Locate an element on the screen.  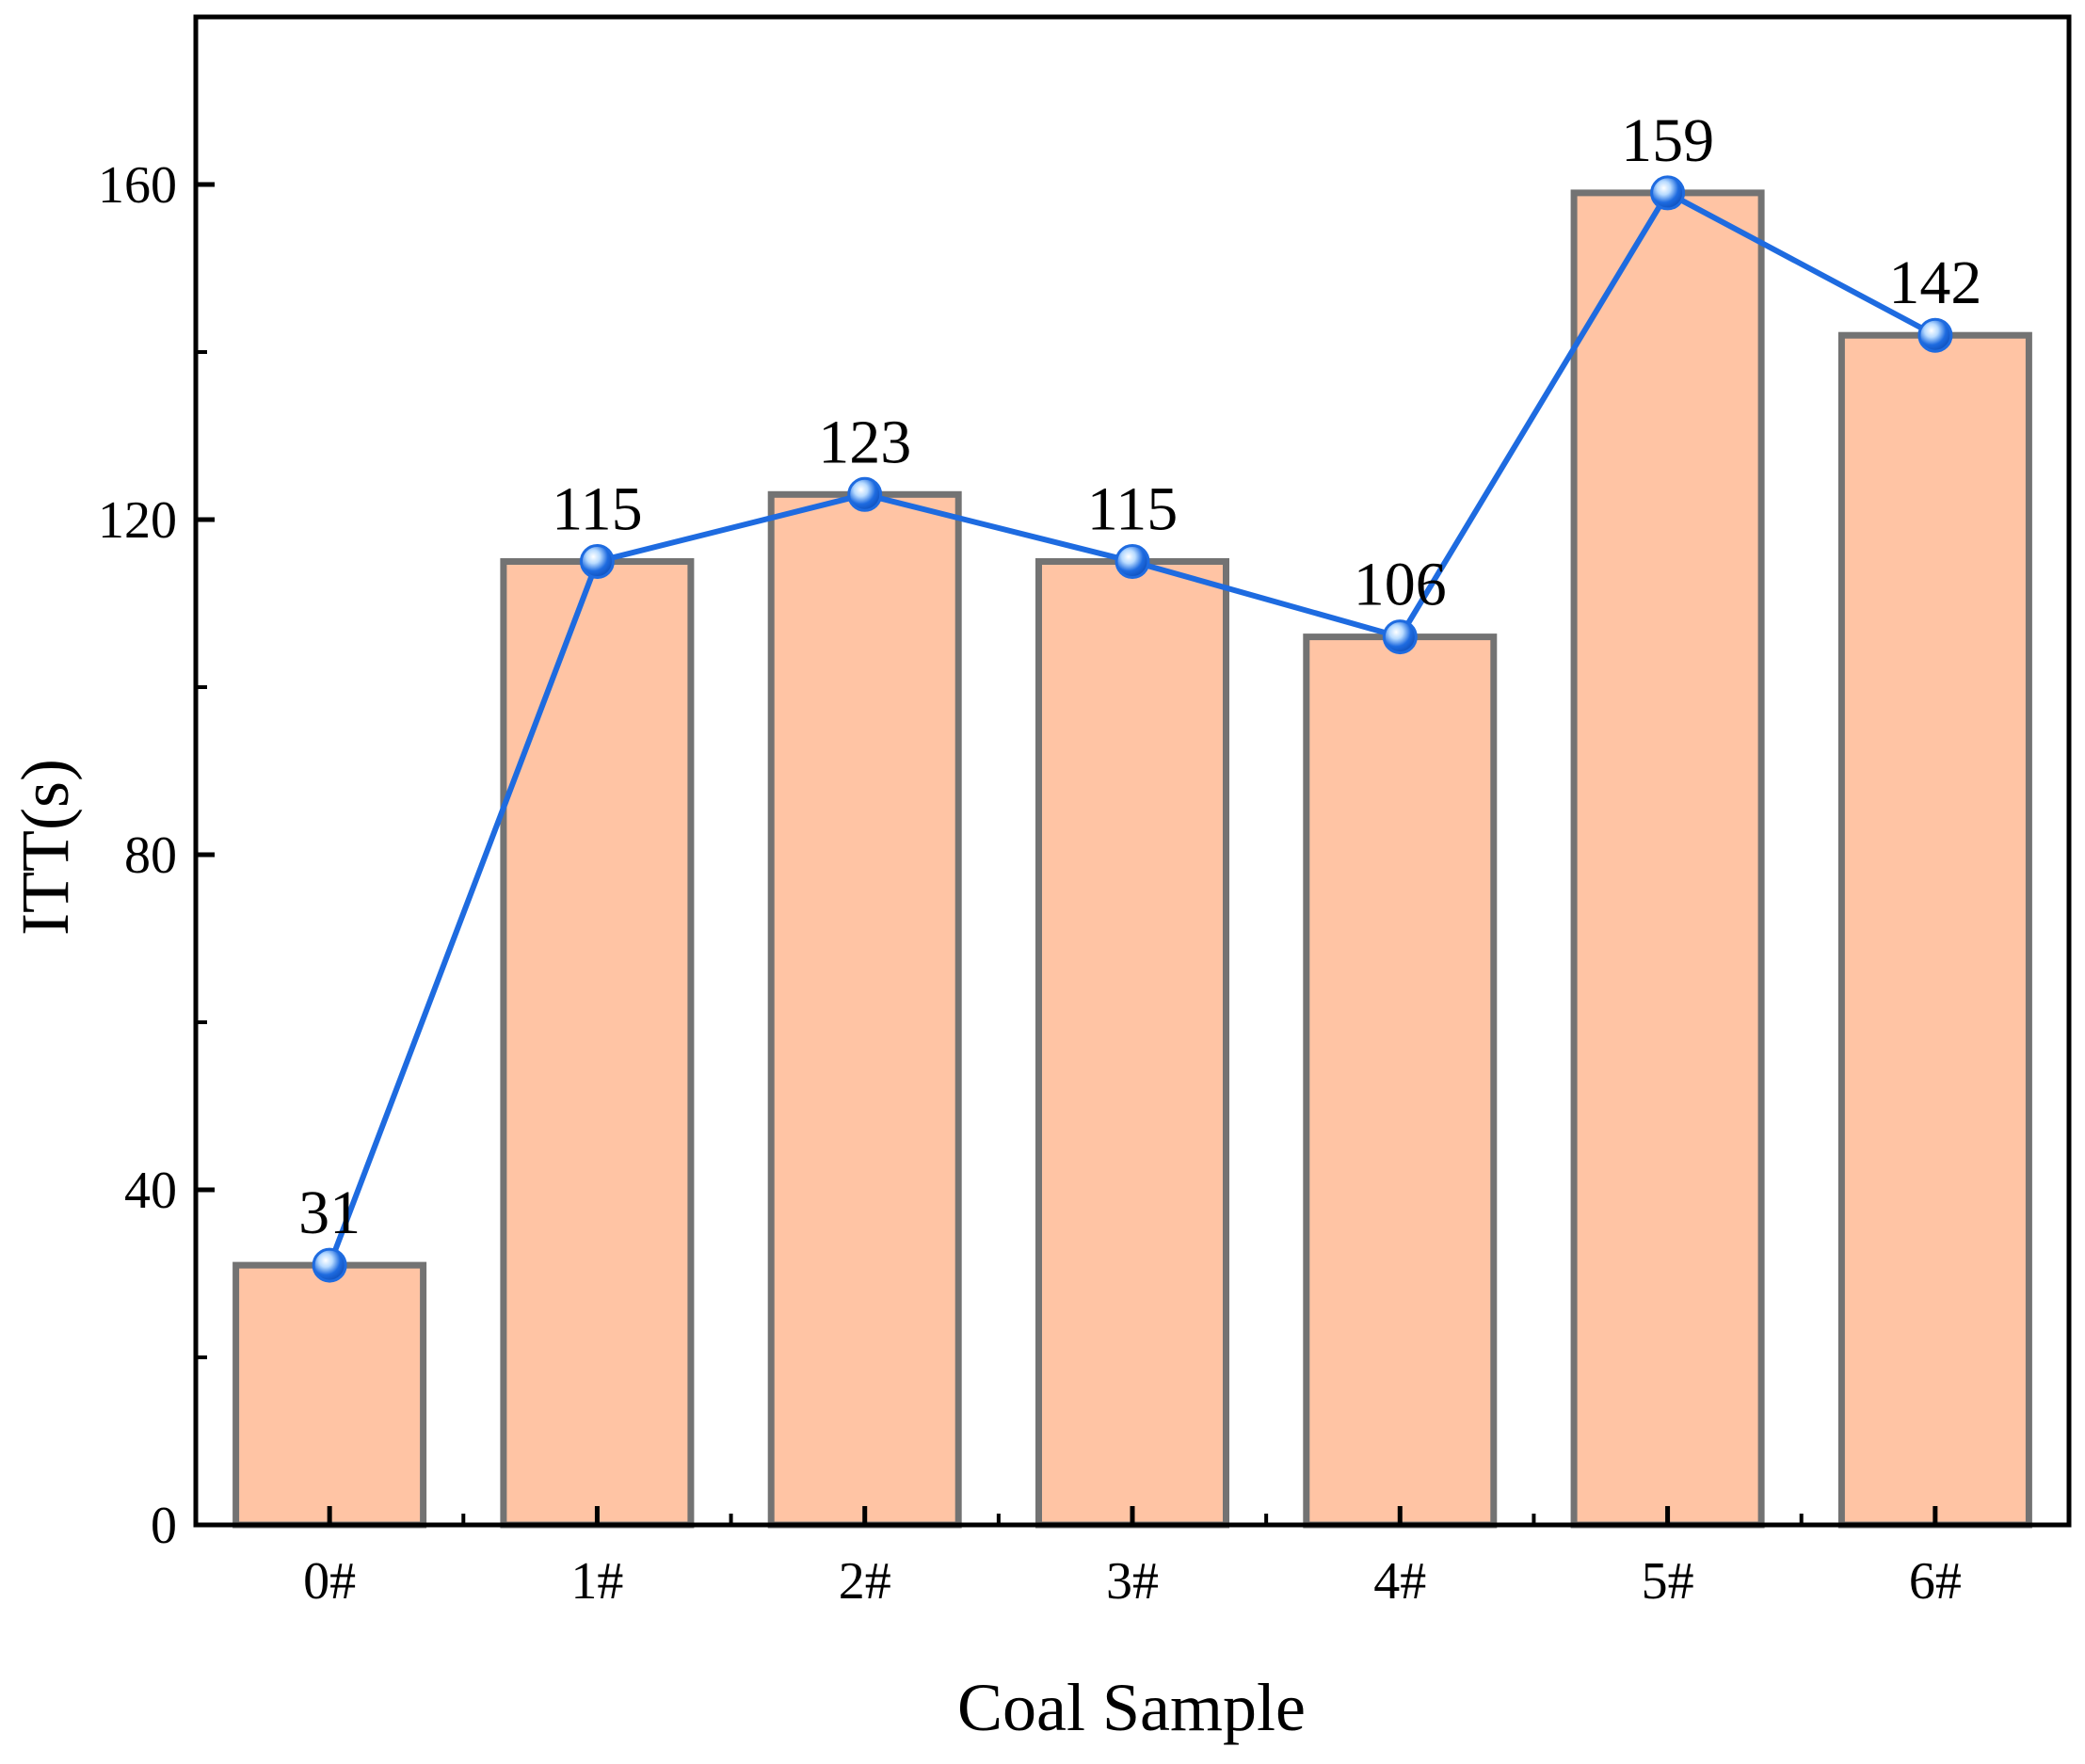
line-marker-1sharp is located at coordinates (597, 561).